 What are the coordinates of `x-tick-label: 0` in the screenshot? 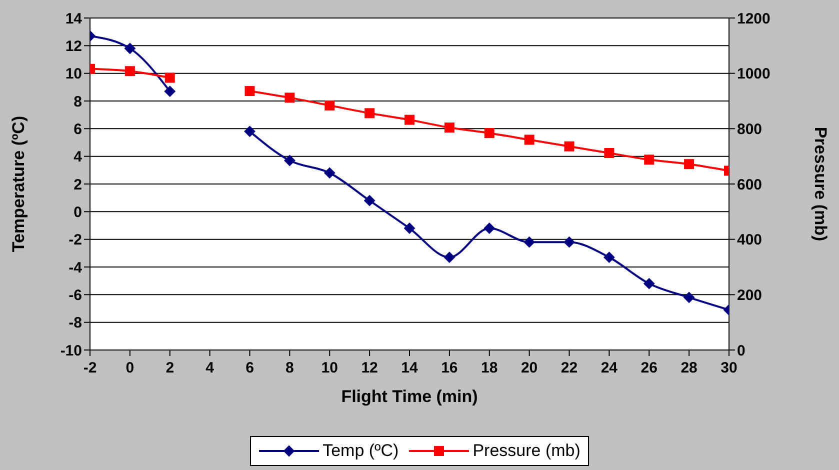 It's located at (130, 368).